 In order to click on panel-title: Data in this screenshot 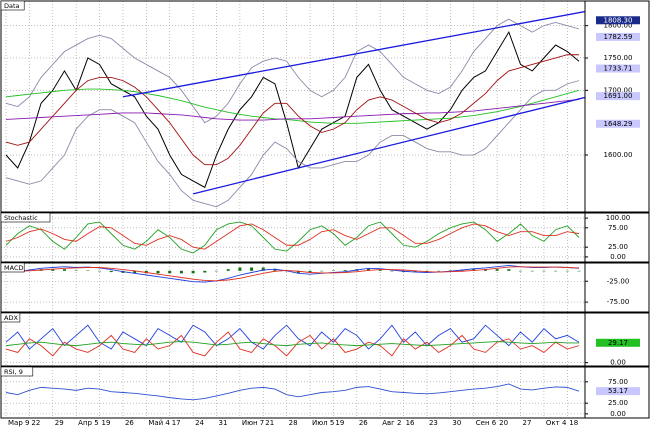, I will do `click(12, 6)`.